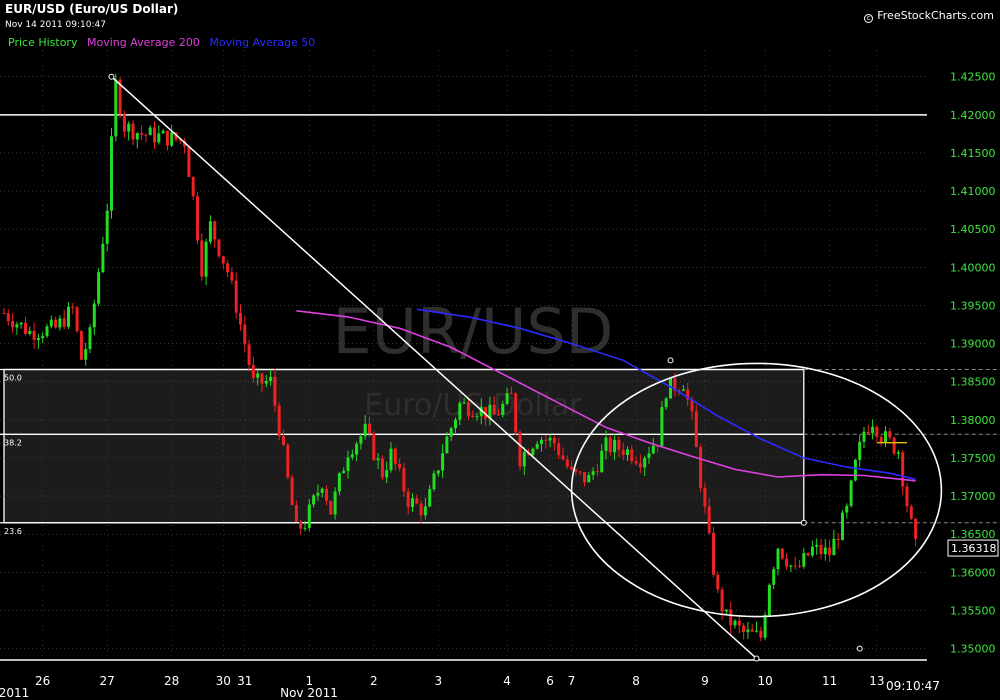 This screenshot has height=700, width=1000. Describe the element at coordinates (973, 534) in the screenshot. I see `y-tick-label: 1.36500` at that location.